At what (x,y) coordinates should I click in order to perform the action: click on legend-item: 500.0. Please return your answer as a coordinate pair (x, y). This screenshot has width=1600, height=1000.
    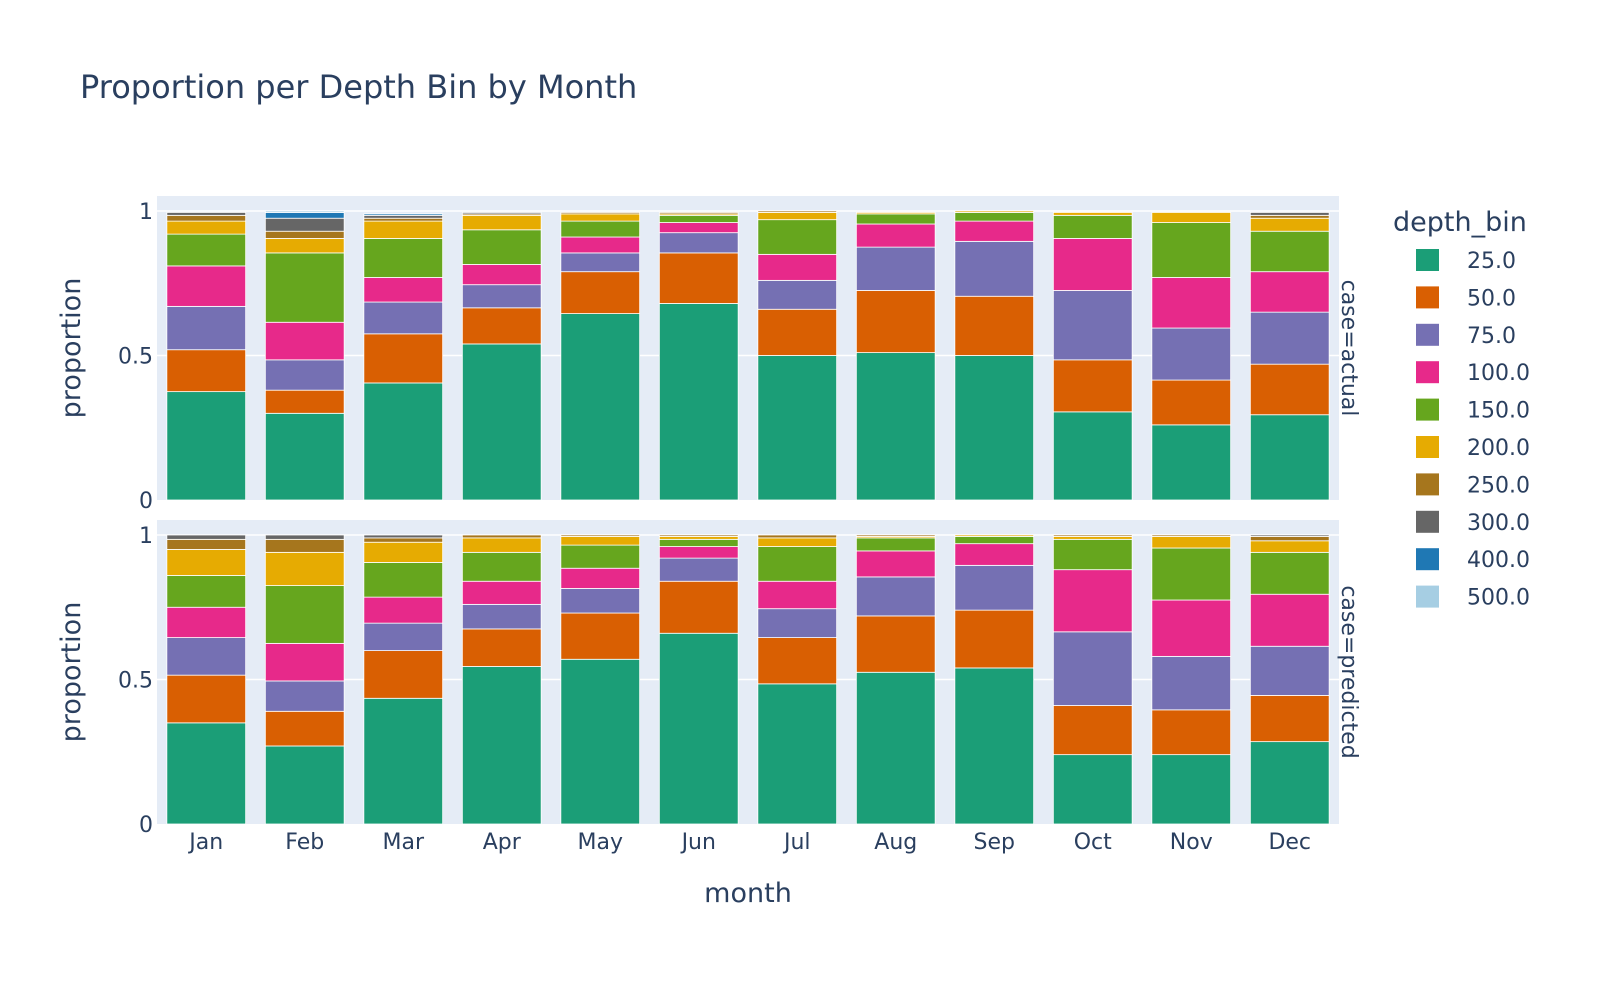
    Looking at the image, I should click on (1473, 598).